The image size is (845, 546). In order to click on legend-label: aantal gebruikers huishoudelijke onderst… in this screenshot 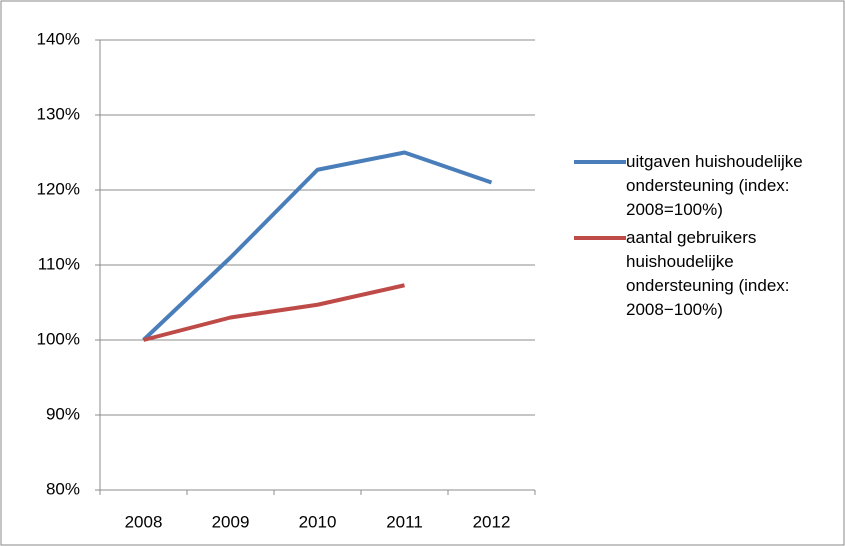, I will do `click(708, 273)`.